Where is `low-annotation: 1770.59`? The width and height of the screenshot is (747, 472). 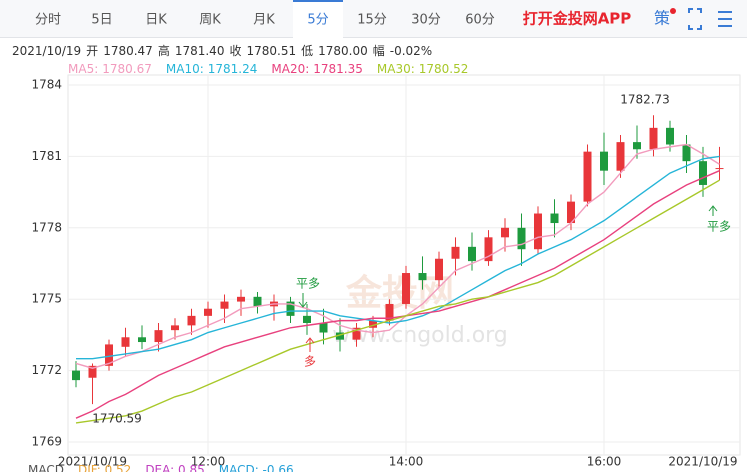
low-annotation: 1770.59 is located at coordinates (117, 419).